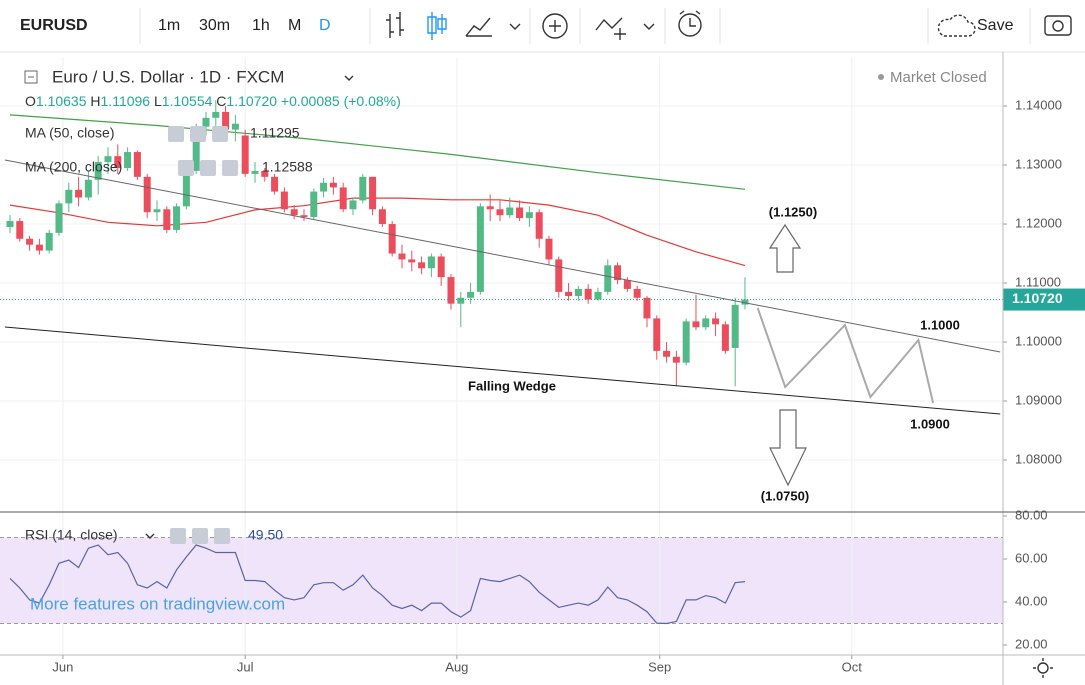  Describe the element at coordinates (168, 76) in the screenshot. I see `chart-title: Euro / U.S. Dollar · 1D · FXCM` at that location.